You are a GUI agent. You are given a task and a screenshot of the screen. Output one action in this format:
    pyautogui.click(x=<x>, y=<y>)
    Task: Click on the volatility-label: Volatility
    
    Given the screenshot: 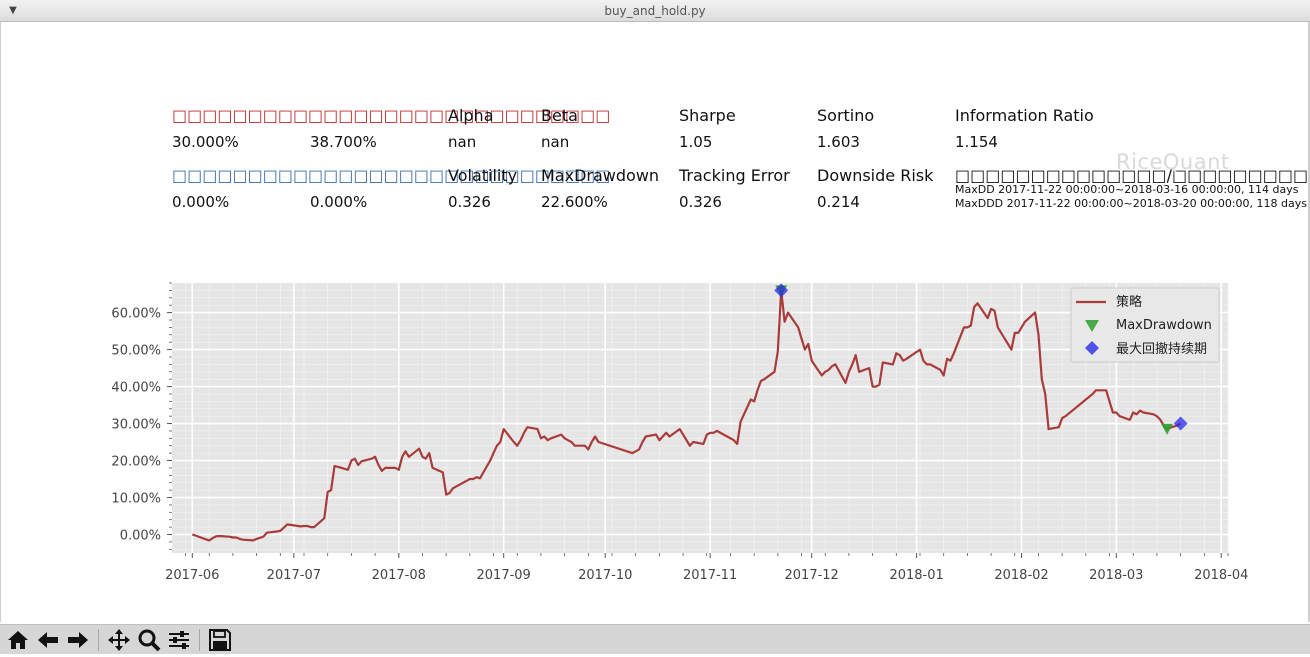 What is the action you would take?
    pyautogui.click(x=483, y=175)
    